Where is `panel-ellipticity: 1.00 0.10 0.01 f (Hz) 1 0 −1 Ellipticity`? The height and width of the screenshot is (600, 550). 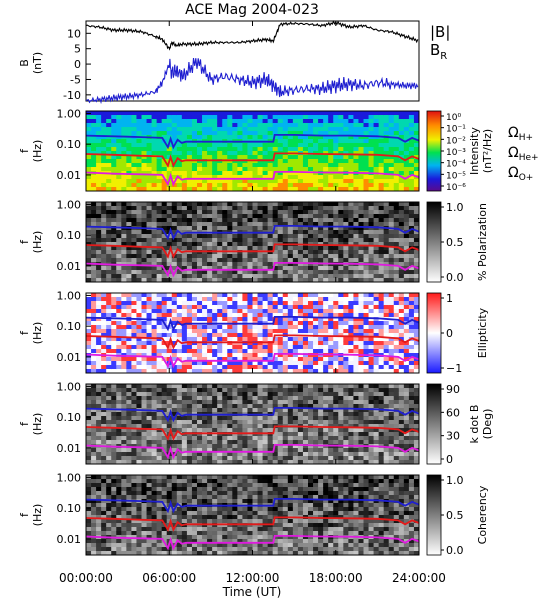 panel-ellipticity: 1.00 0.10 0.01 f (Hz) 1 0 −1 Ellipticity is located at coordinates (253, 332).